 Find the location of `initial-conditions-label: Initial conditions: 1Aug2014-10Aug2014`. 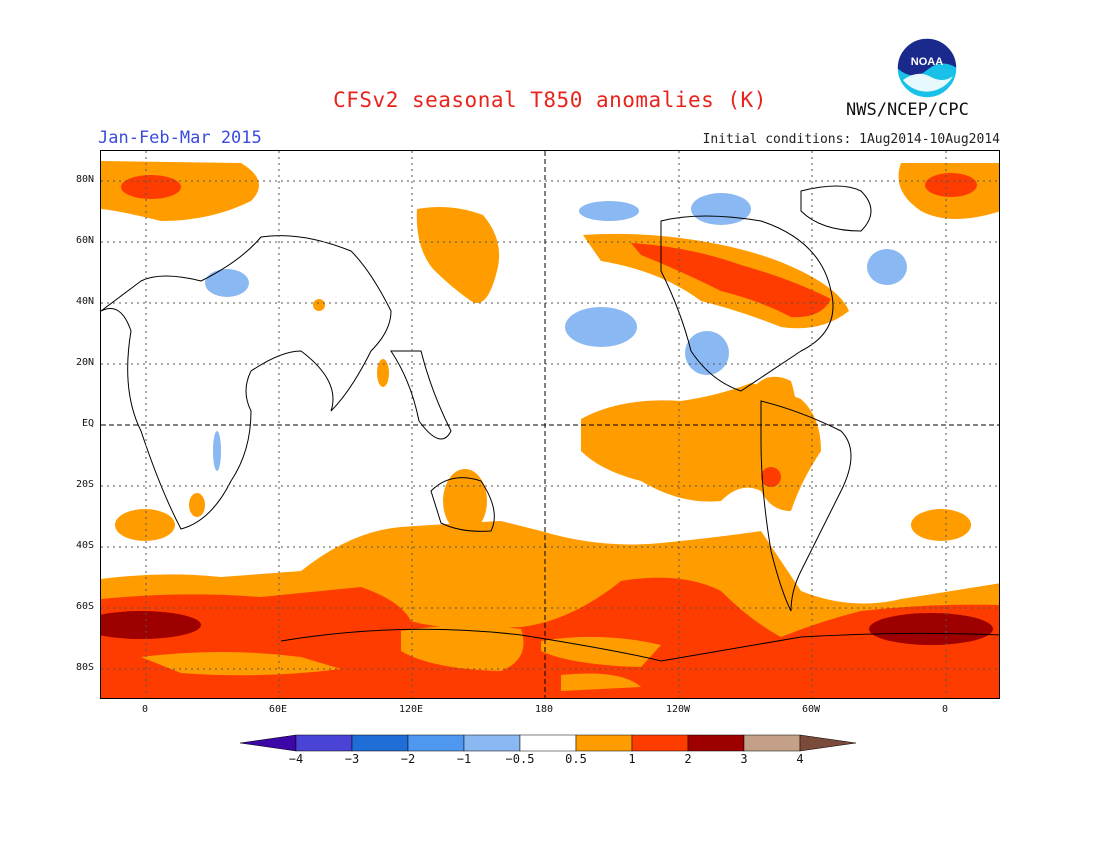

initial-conditions-label: Initial conditions: 1Aug2014-10Aug2014 is located at coordinates (851, 139).